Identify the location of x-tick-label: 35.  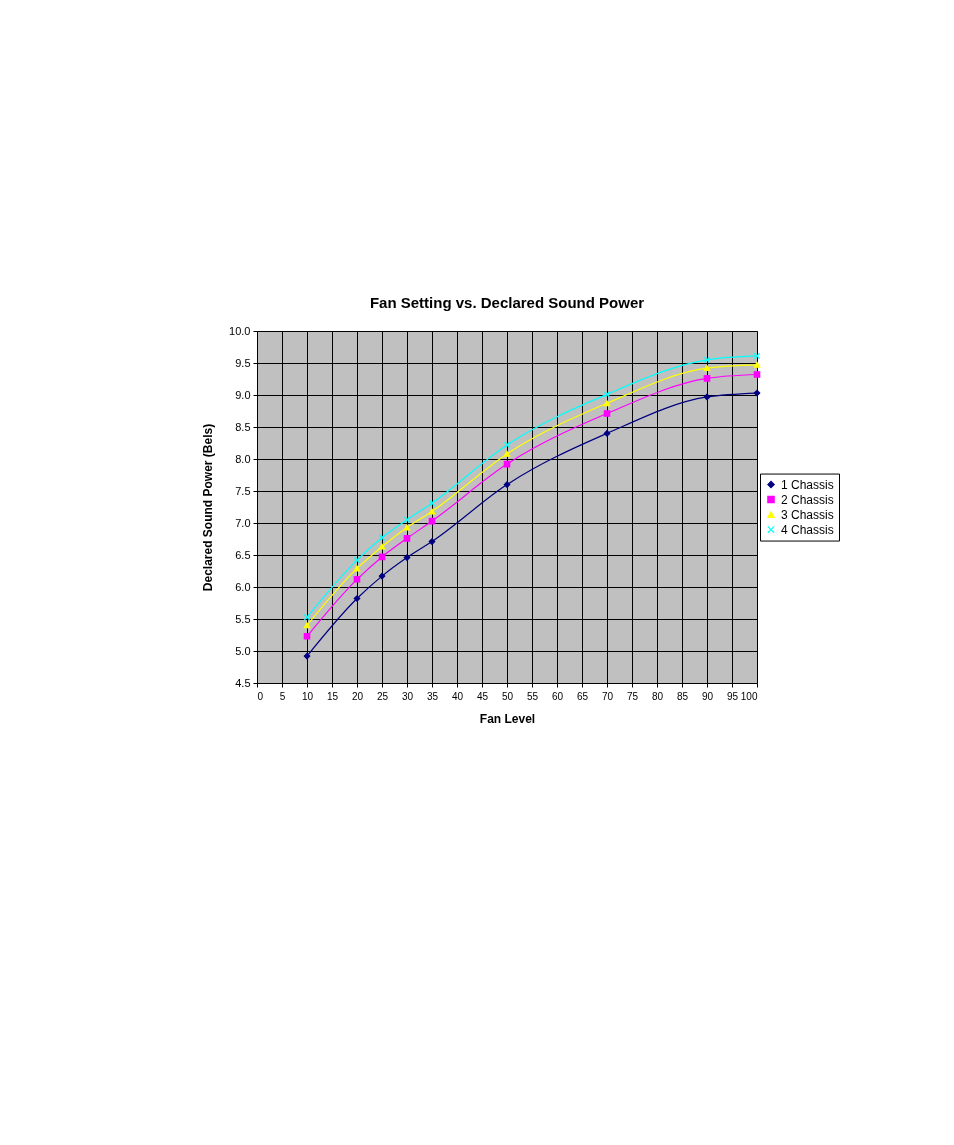
(432, 696).